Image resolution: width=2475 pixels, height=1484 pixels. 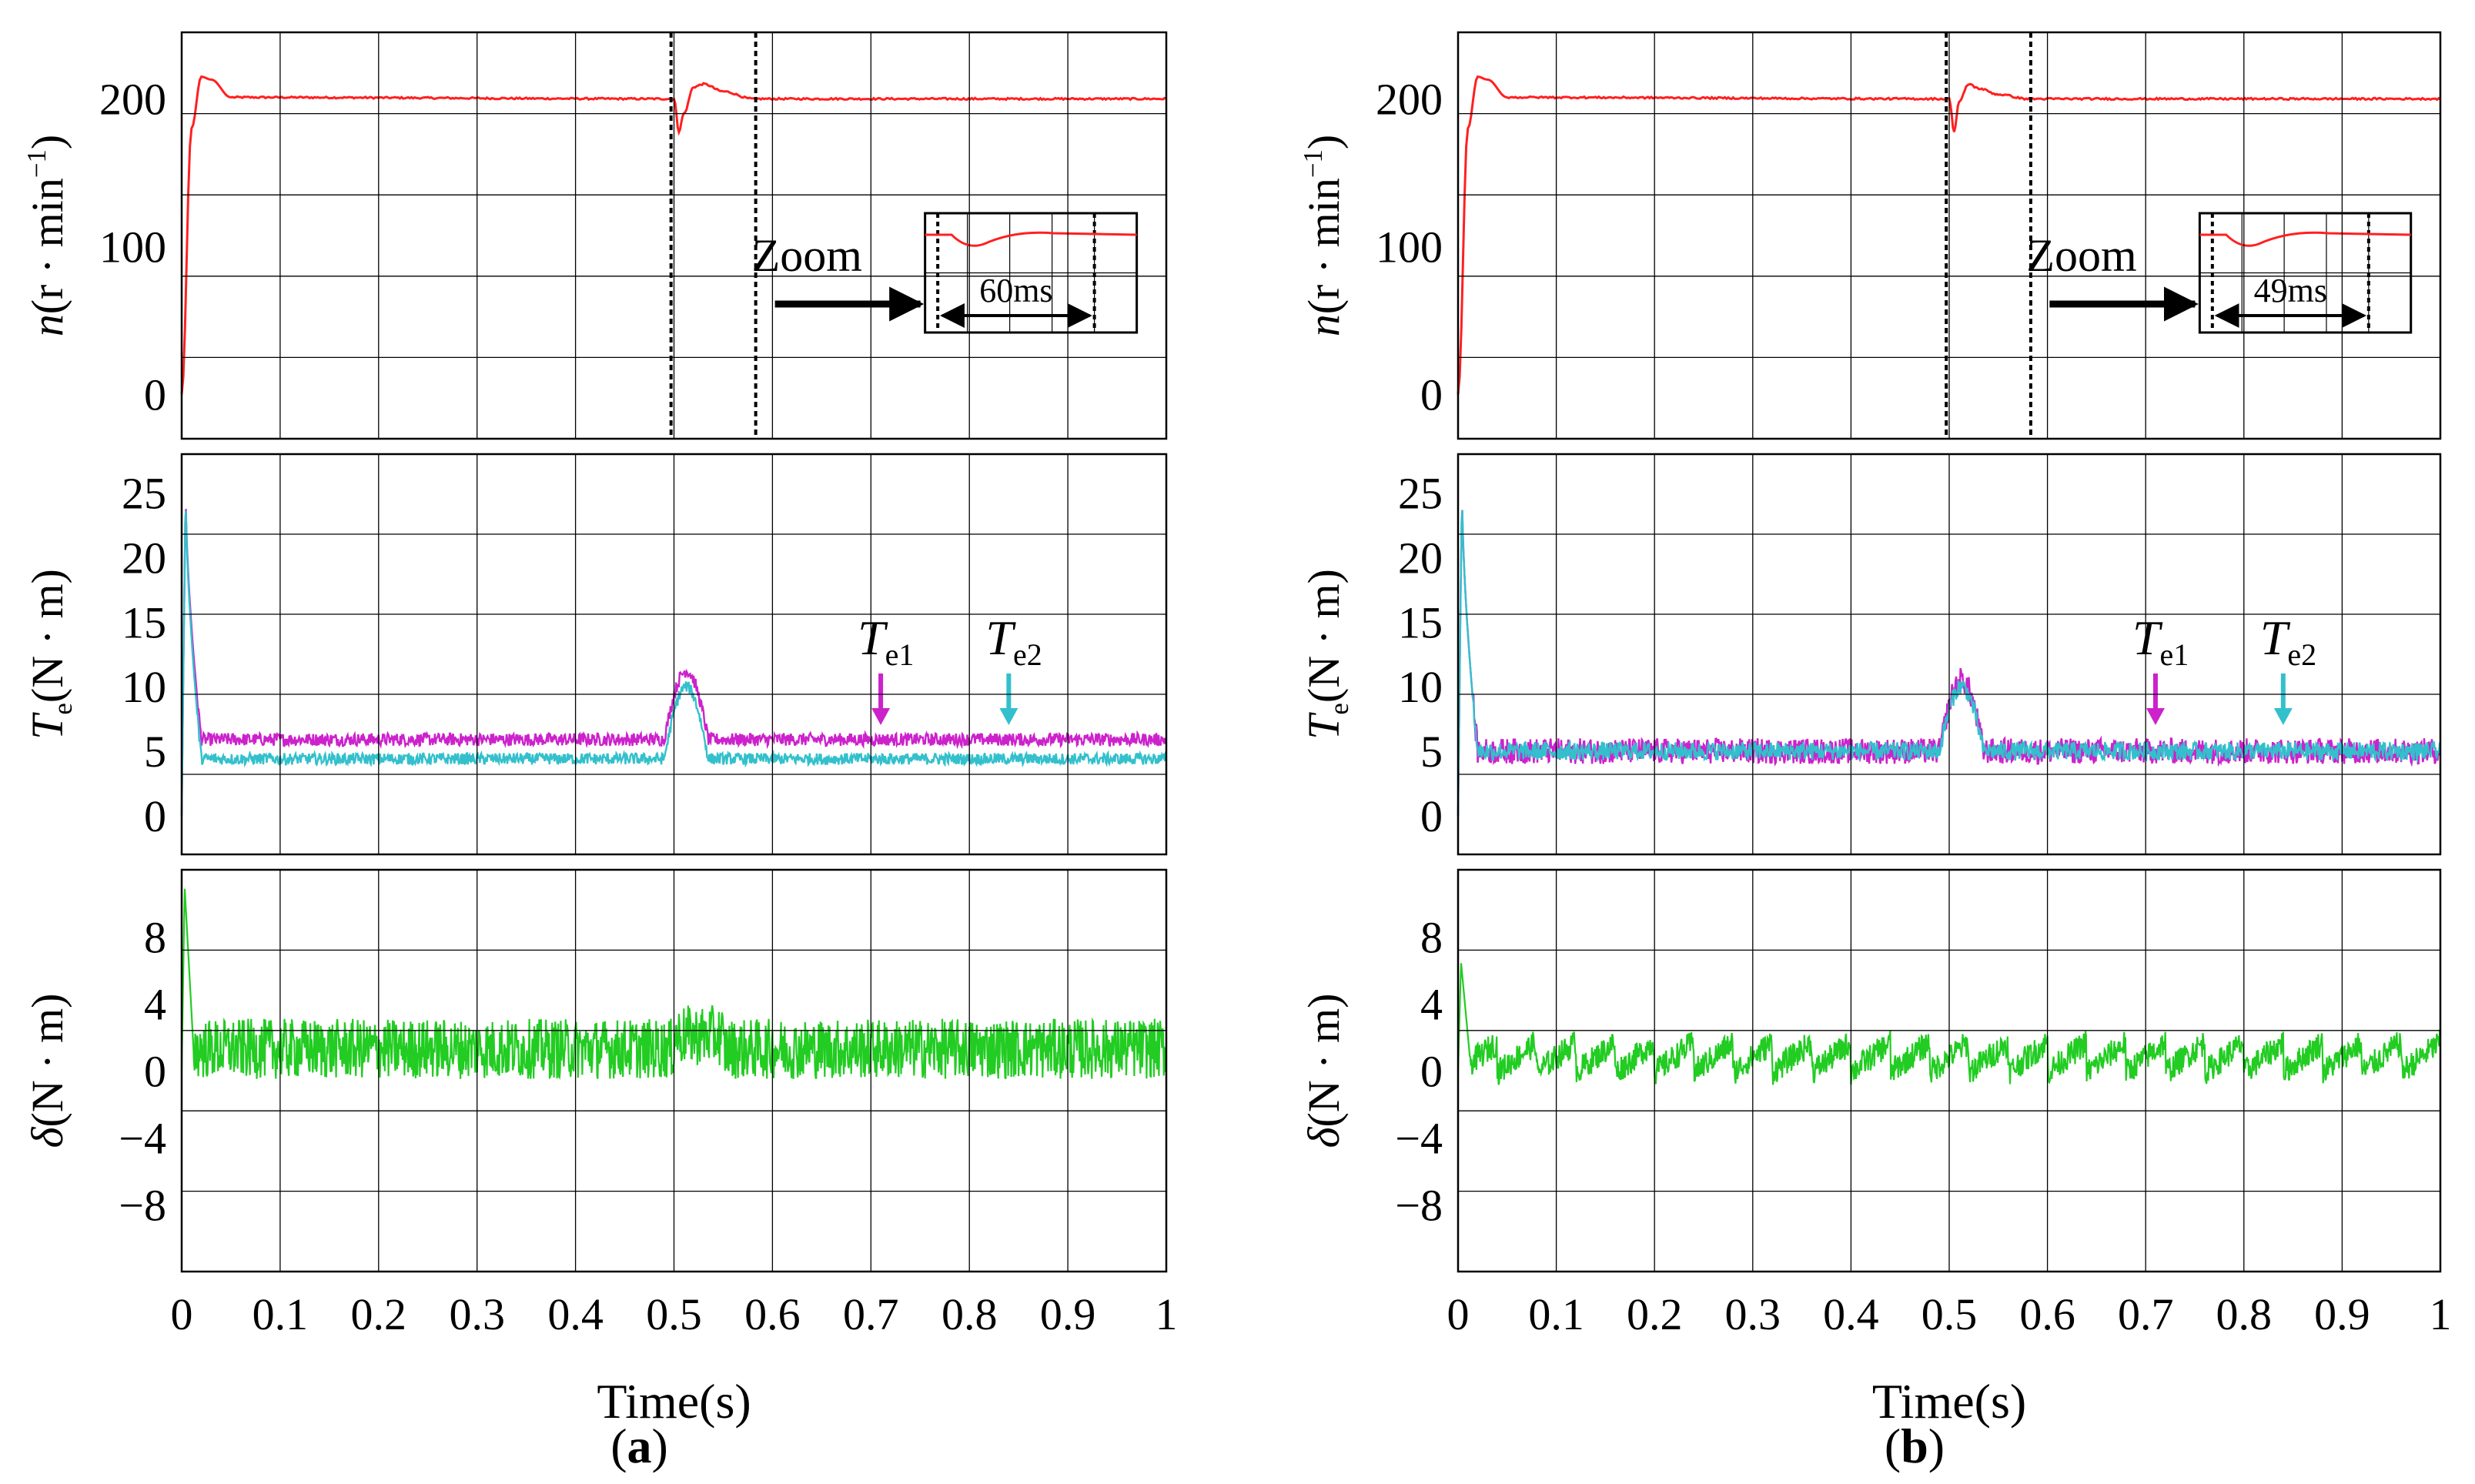 What do you see at coordinates (1949, 1314) in the screenshot?
I see `fig-b-xtick-label: 0.5` at bounding box center [1949, 1314].